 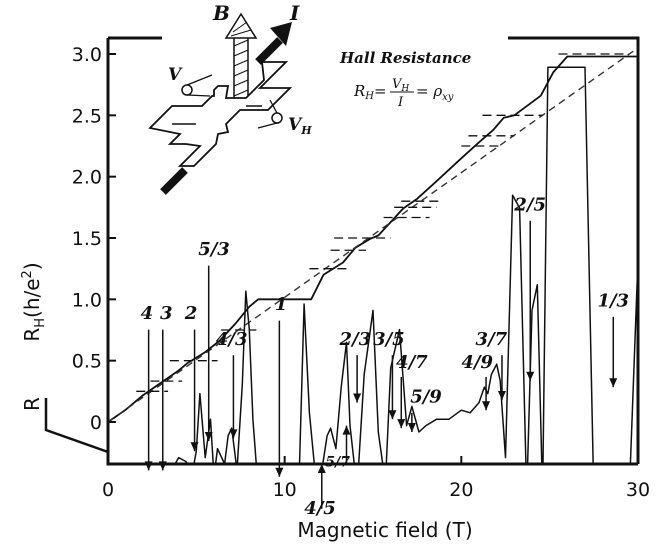 I want to click on hall-numerator: VH, so click(x=400, y=85).